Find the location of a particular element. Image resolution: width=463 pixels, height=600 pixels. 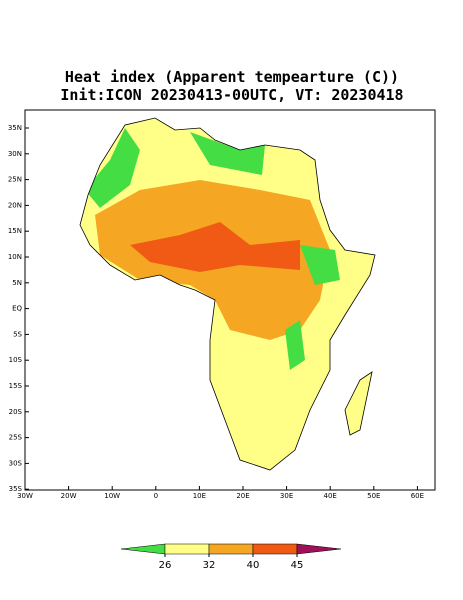

colorbar-label: 45 is located at coordinates (297, 565).